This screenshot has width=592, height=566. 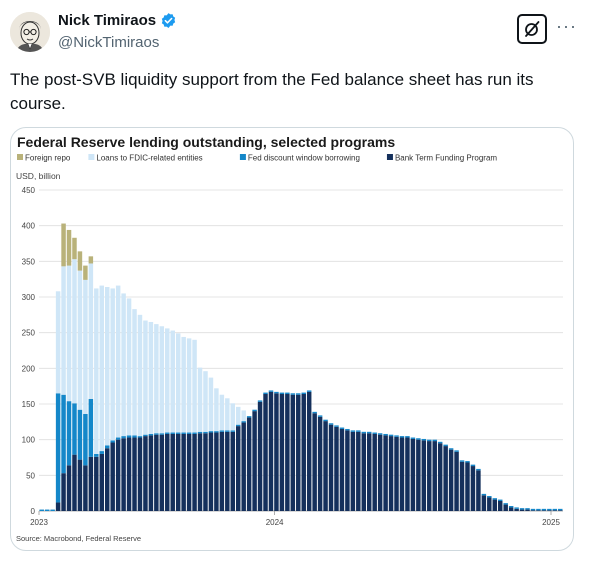 I want to click on avatar, so click(x=30, y=32).